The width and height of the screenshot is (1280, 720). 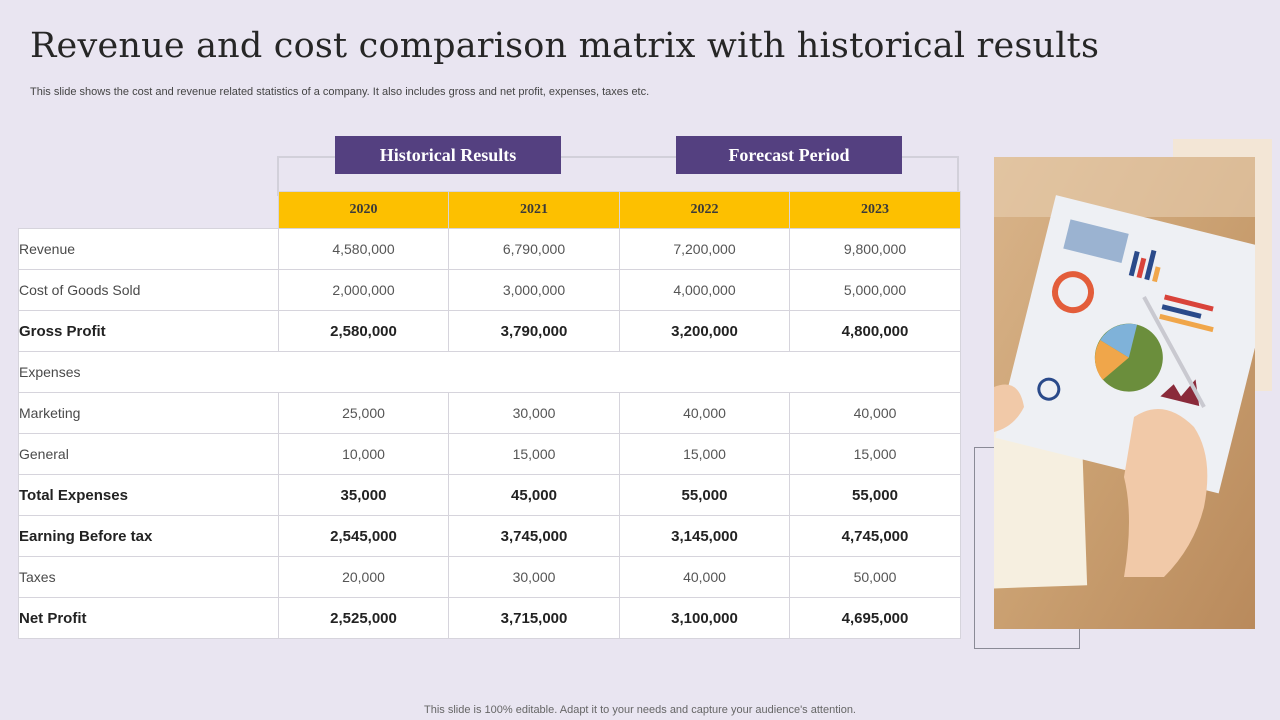 I want to click on row-label: Gross Profit, so click(x=148, y=331).